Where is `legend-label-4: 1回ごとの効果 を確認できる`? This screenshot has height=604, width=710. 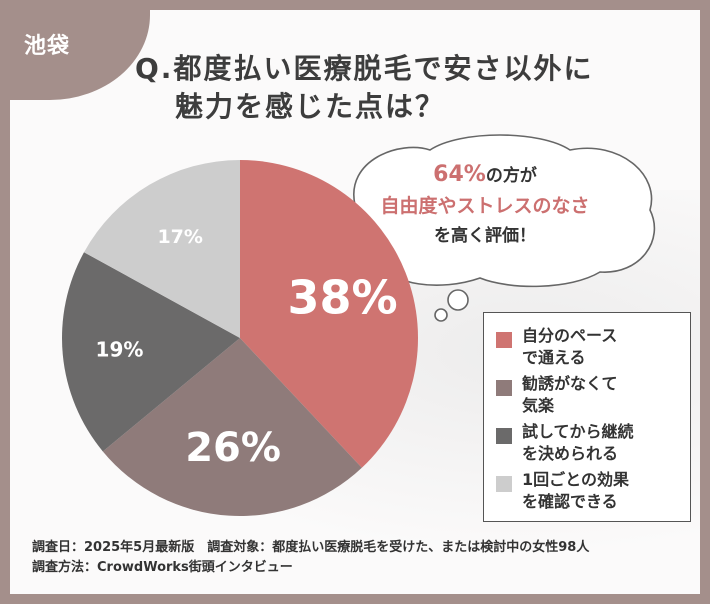
legend-label-4: 1回ごとの効果 を確認できる is located at coordinates (597, 491).